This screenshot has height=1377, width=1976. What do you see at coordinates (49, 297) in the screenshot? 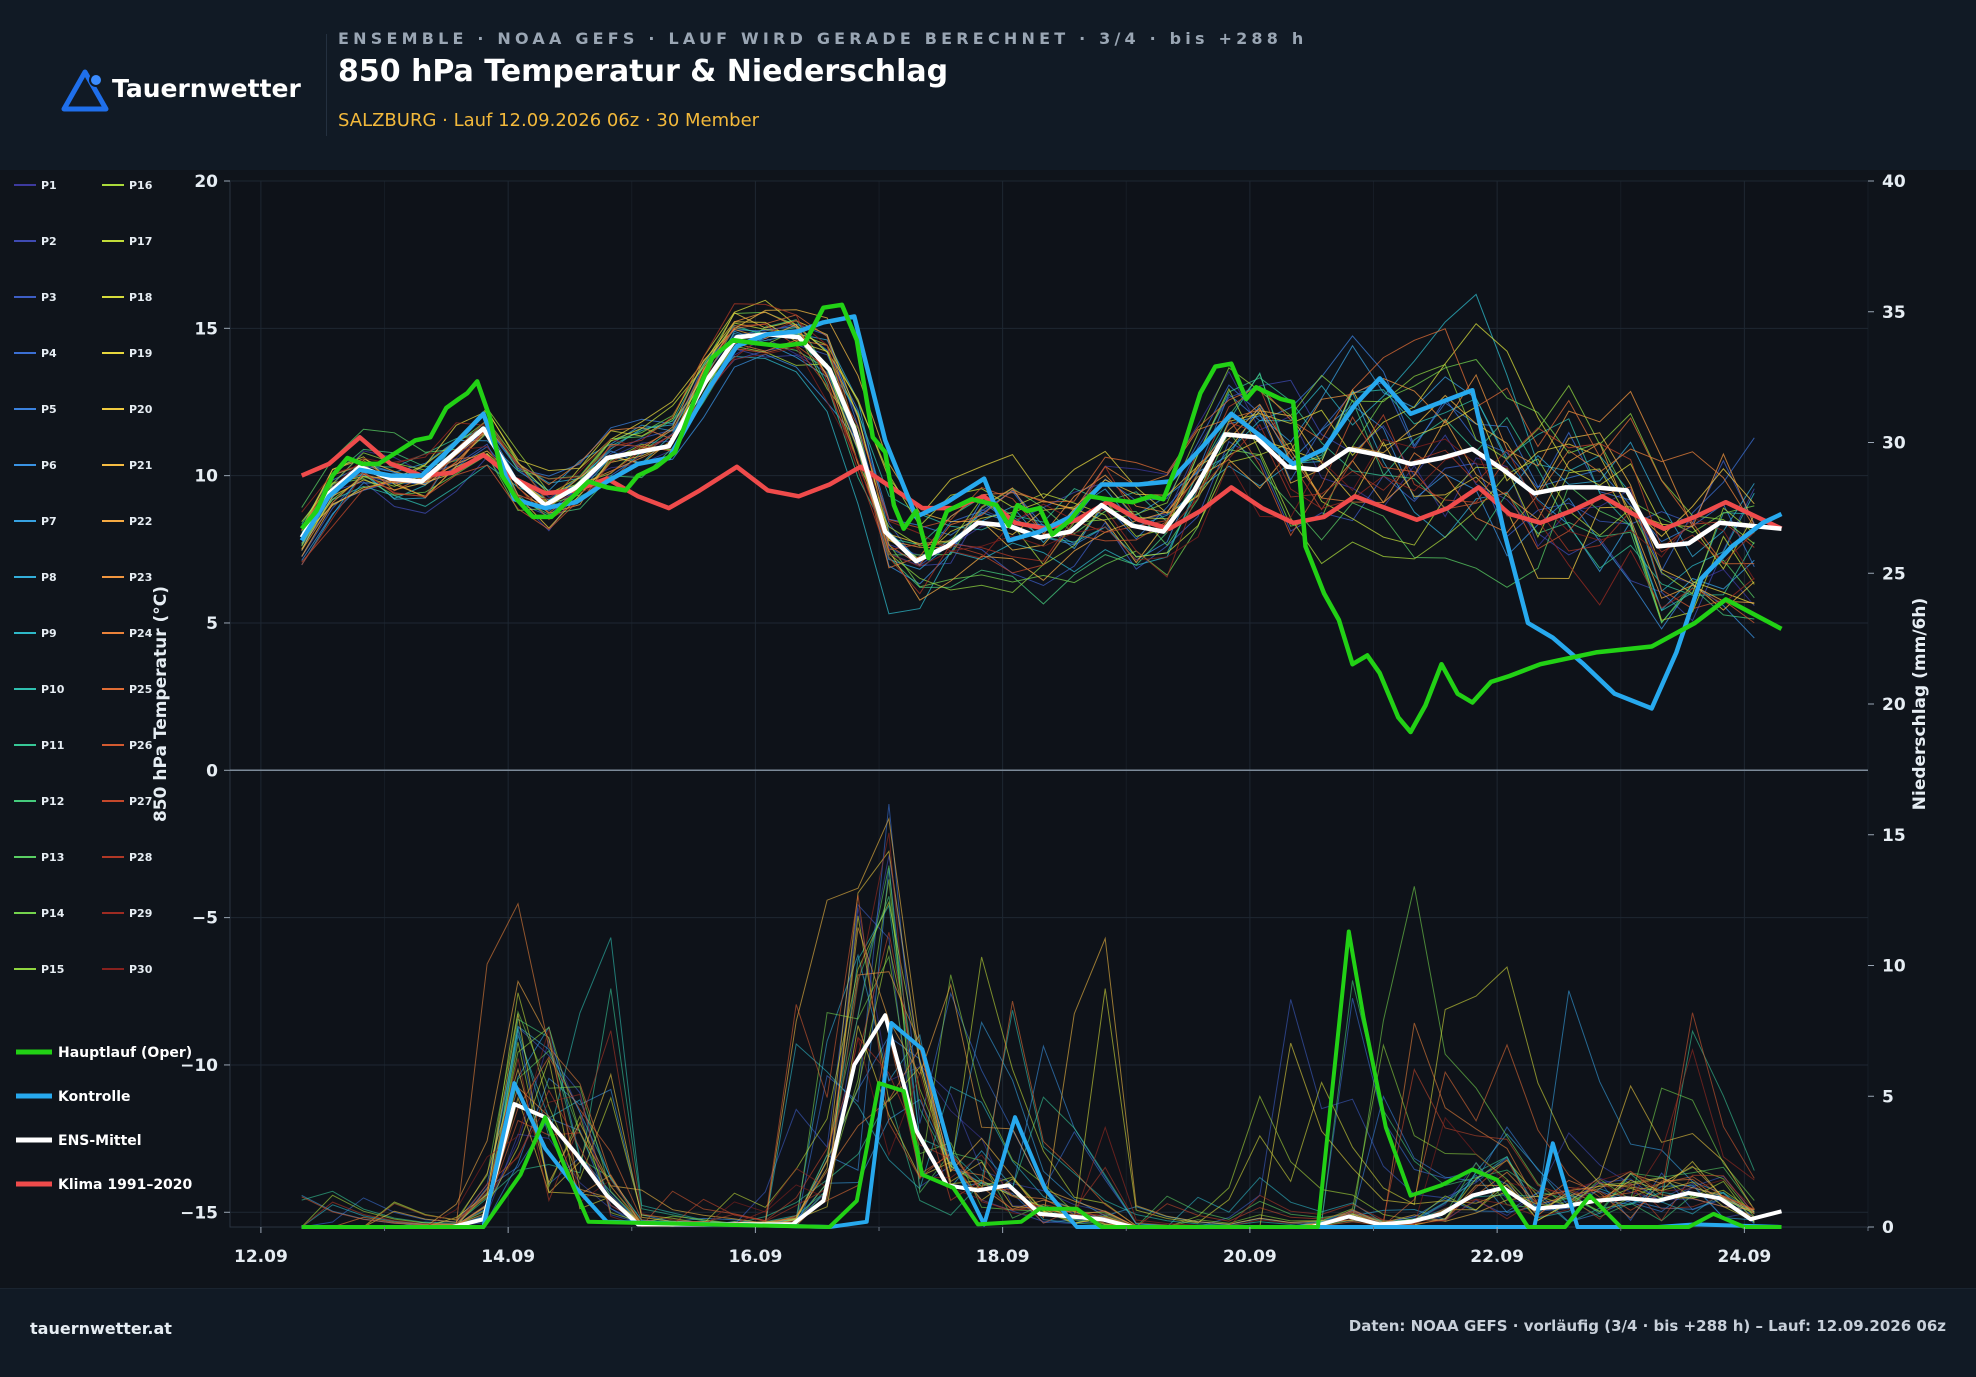
I see `legend-member-label: P3` at bounding box center [49, 297].